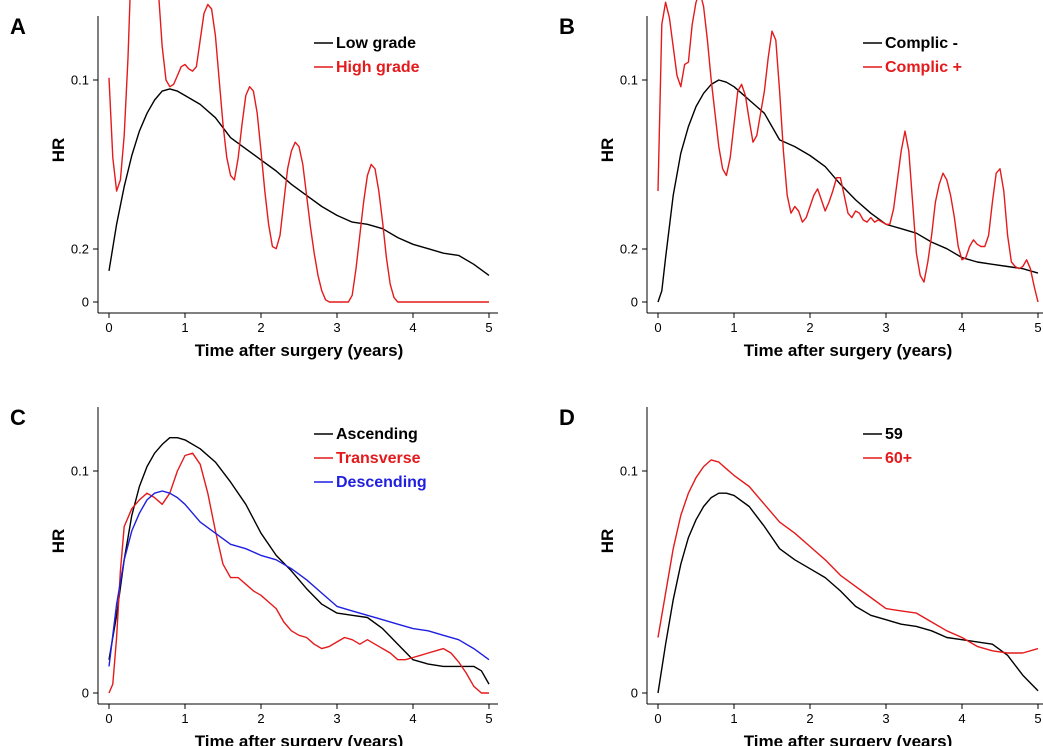 This screenshot has width=1043, height=746. Describe the element at coordinates (921, 43) in the screenshot. I see `legend-label: Complic -` at that location.